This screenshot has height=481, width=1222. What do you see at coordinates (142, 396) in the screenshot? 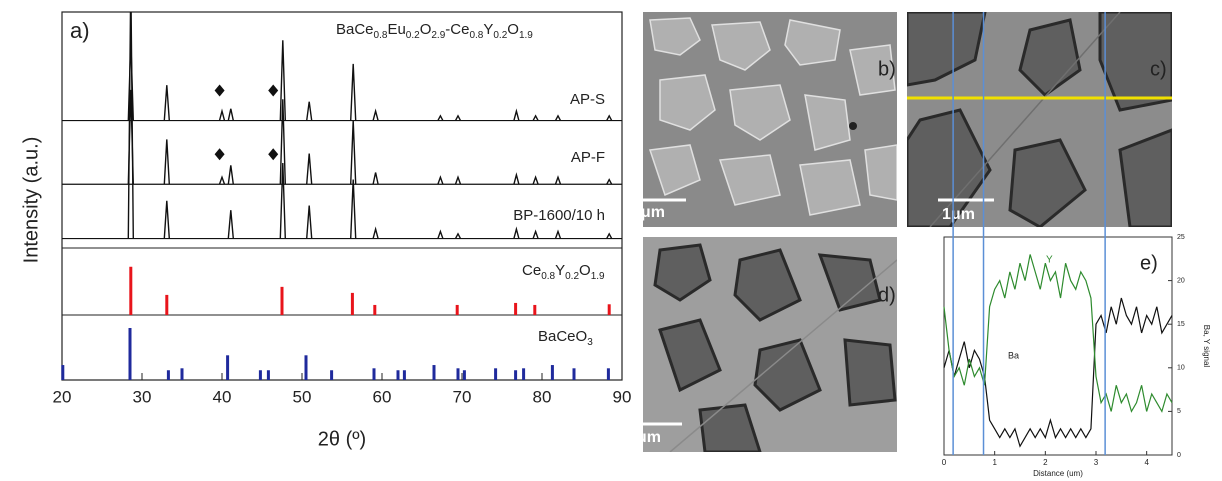
I see `x-tick-label: 30` at bounding box center [142, 396].